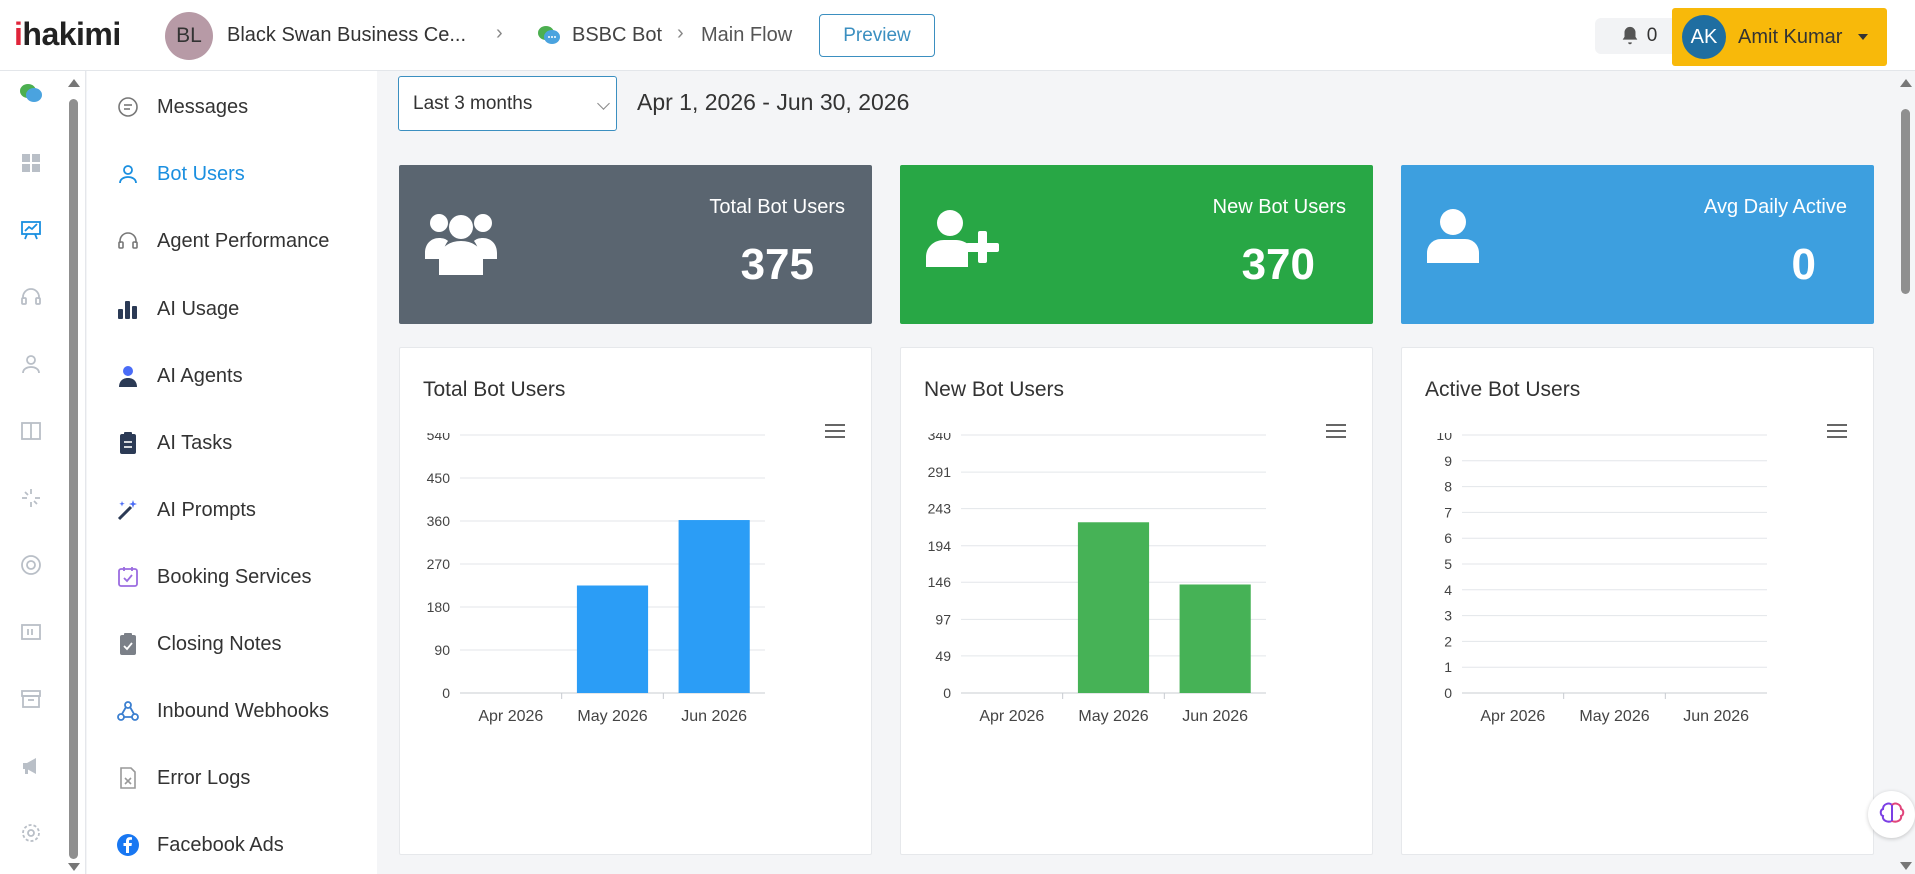 The width and height of the screenshot is (1915, 874). Describe the element at coordinates (1448, 538) in the screenshot. I see `y-tick-label: 6` at that location.